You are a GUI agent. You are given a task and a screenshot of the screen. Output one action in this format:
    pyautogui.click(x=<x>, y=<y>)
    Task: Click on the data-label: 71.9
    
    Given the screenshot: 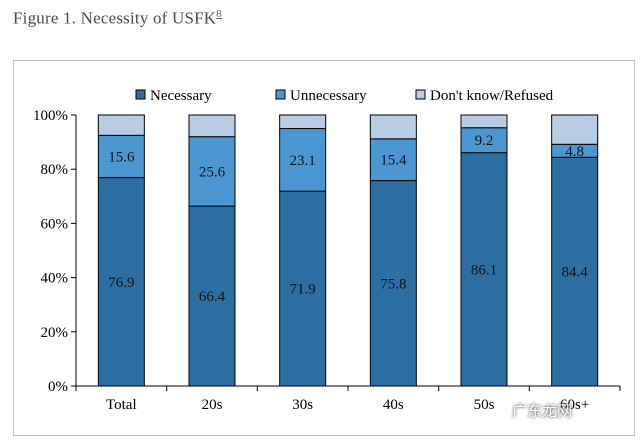 What is the action you would take?
    pyautogui.click(x=303, y=290)
    